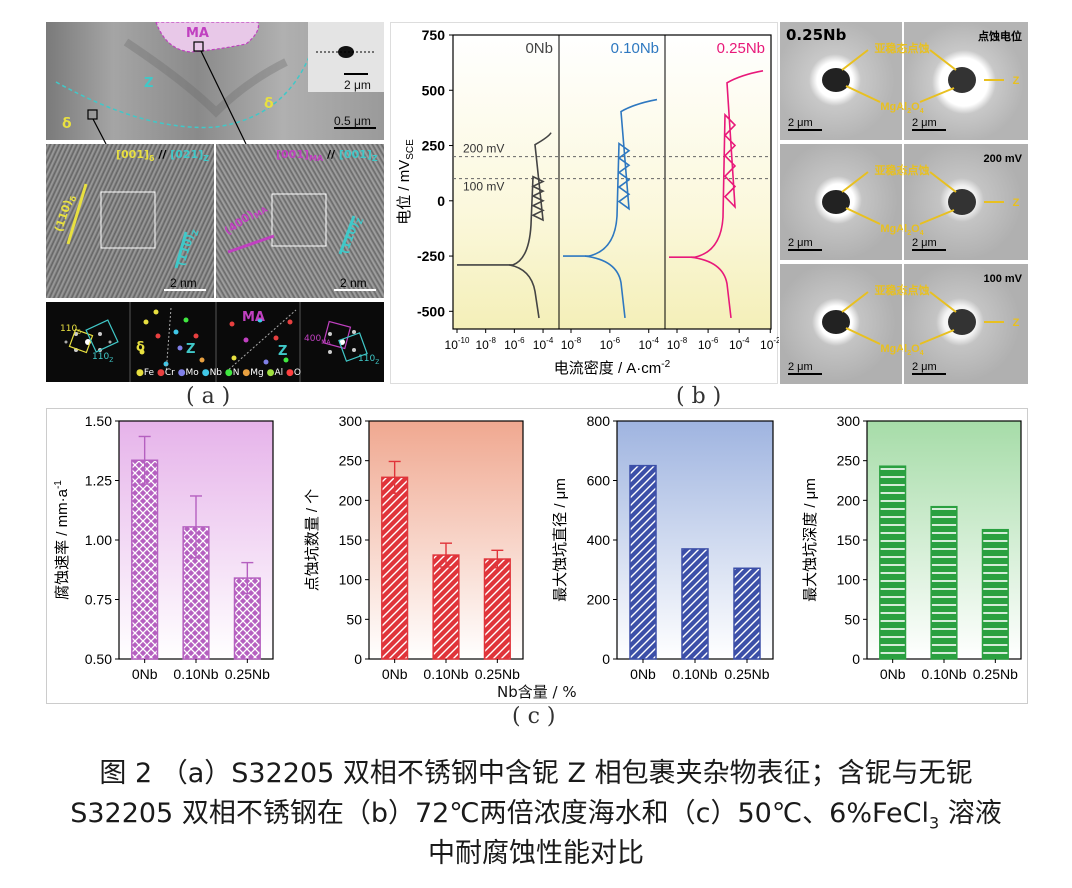 The image size is (1072, 888). Describe the element at coordinates (130, 221) in the screenshot. I see `hrtem-left: [001]δ // [021]Z (110)δ (110)Z 2 nm` at that location.